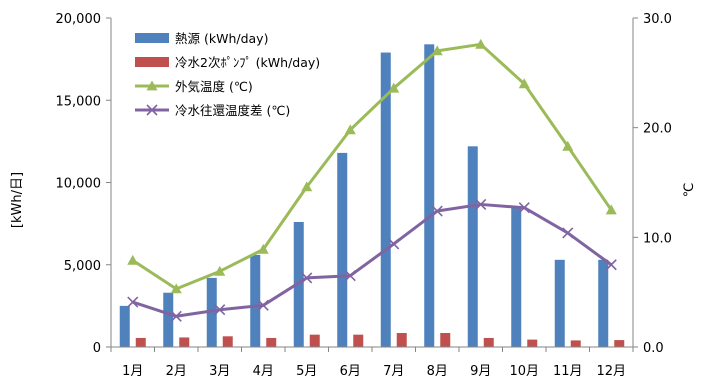 This screenshot has height=381, width=708. Describe the element at coordinates (653, 348) in the screenshot. I see `right-tick-label-1: 0.0` at that location.